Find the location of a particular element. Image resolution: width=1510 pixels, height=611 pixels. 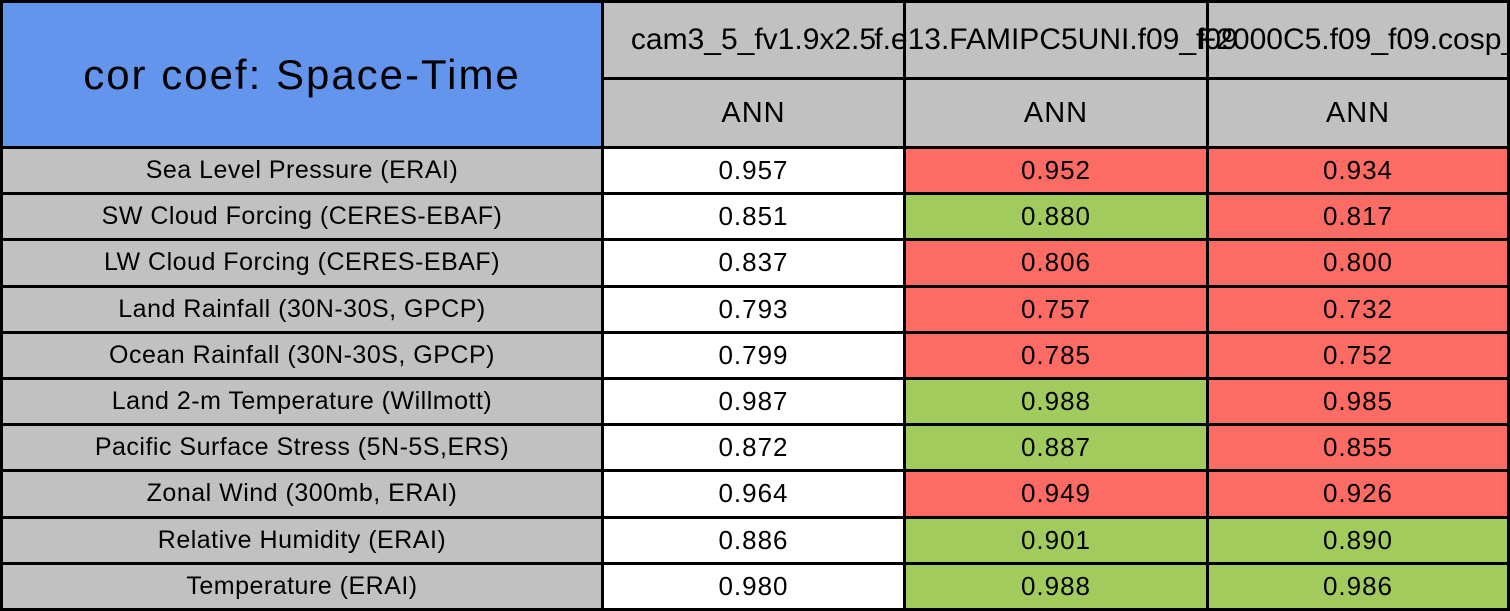

value-cell: 0.872 is located at coordinates (753, 448).